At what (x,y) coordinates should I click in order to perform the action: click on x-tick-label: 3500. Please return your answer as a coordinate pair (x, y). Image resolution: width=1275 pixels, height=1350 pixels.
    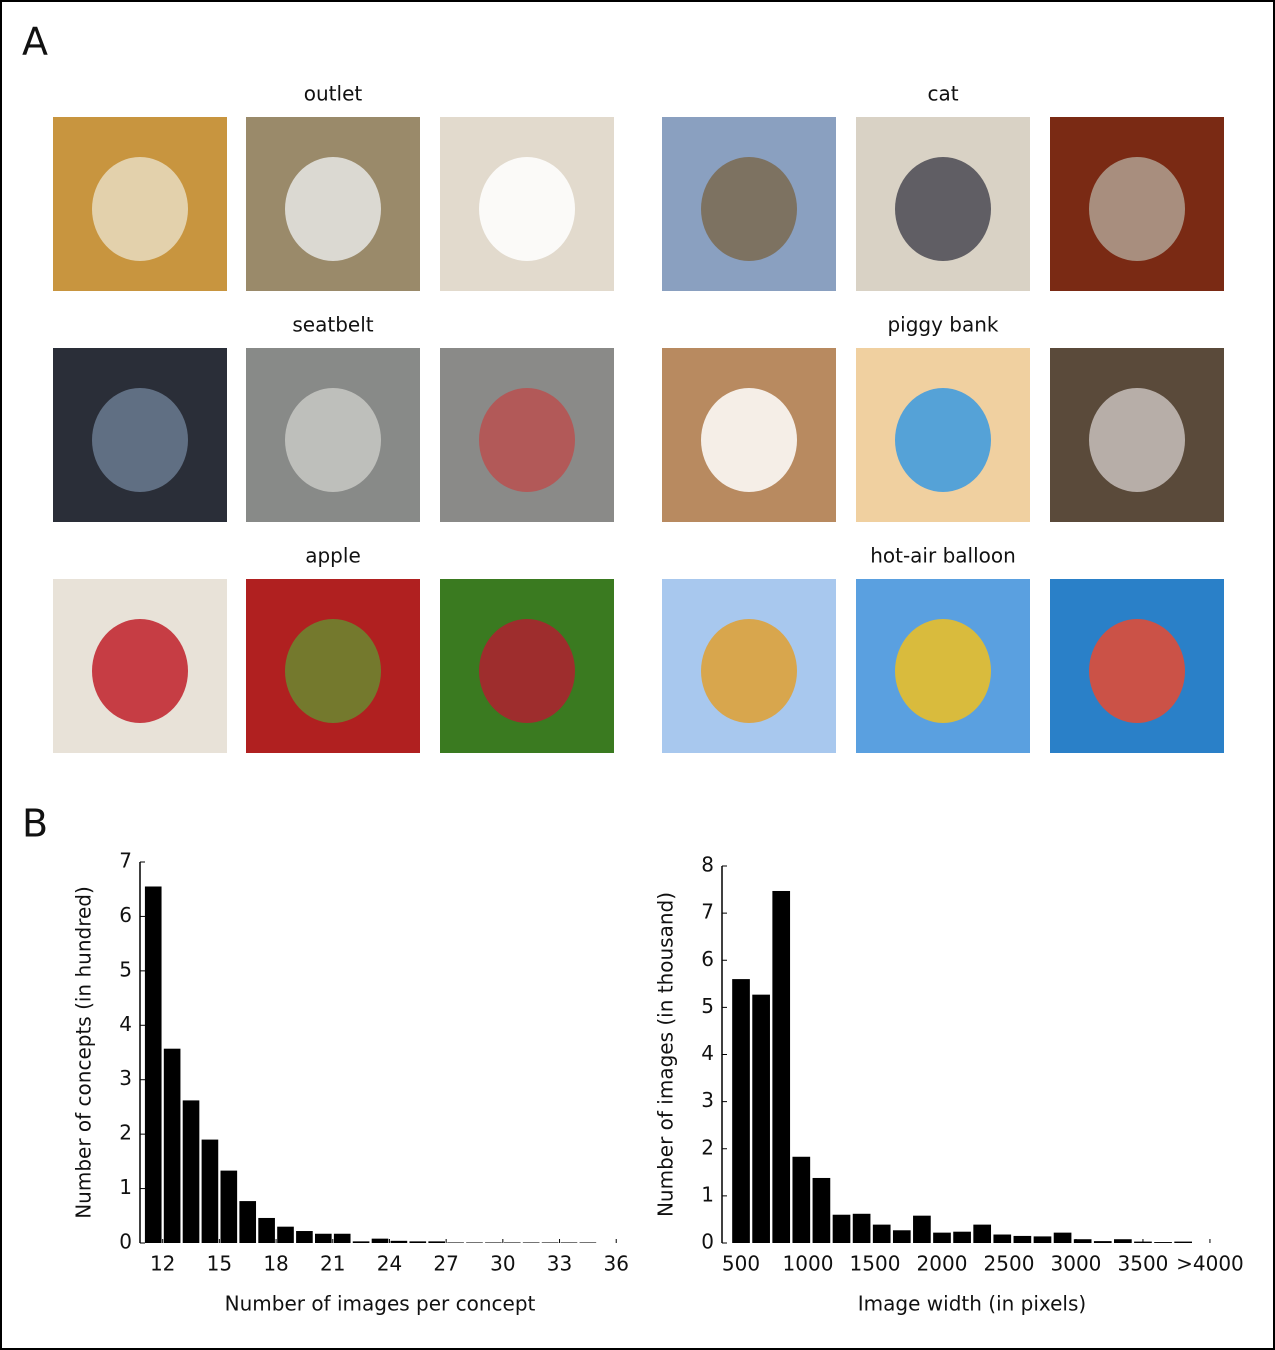
    Looking at the image, I should click on (1143, 1264).